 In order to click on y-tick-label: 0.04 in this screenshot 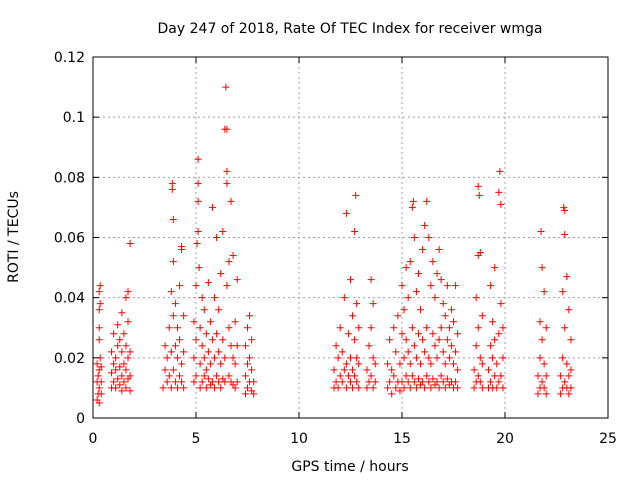, I will do `click(69, 299)`.